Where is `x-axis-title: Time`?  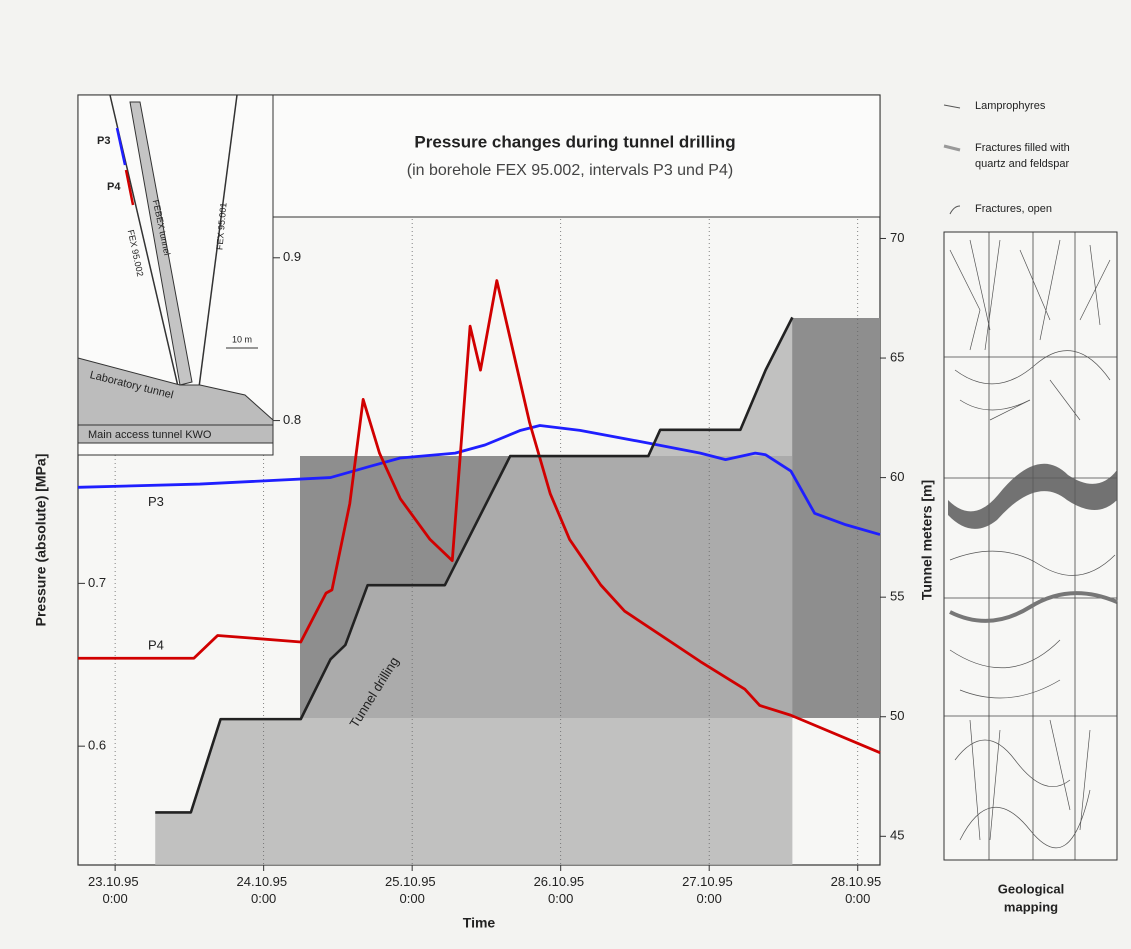 x-axis-title: Time is located at coordinates (479, 923).